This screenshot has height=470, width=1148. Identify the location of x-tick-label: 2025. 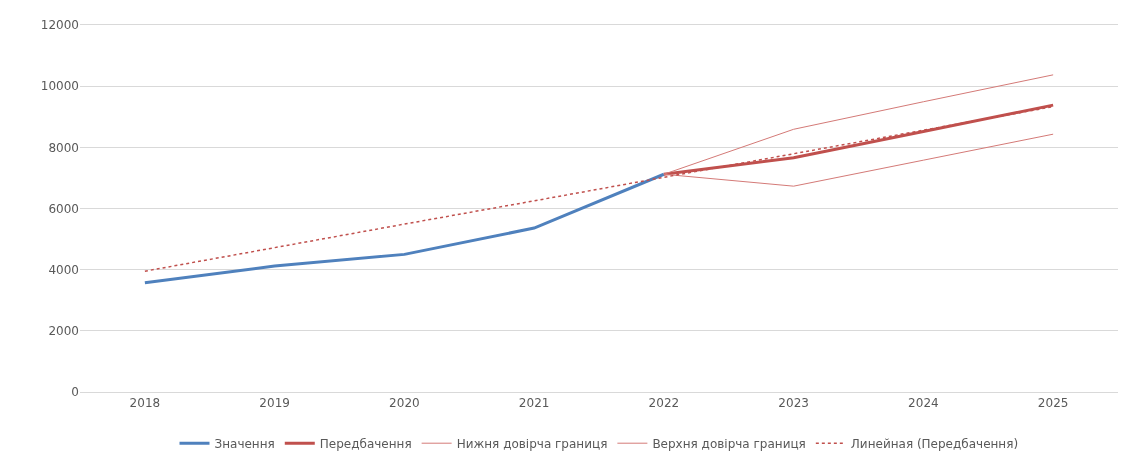
(1053, 403).